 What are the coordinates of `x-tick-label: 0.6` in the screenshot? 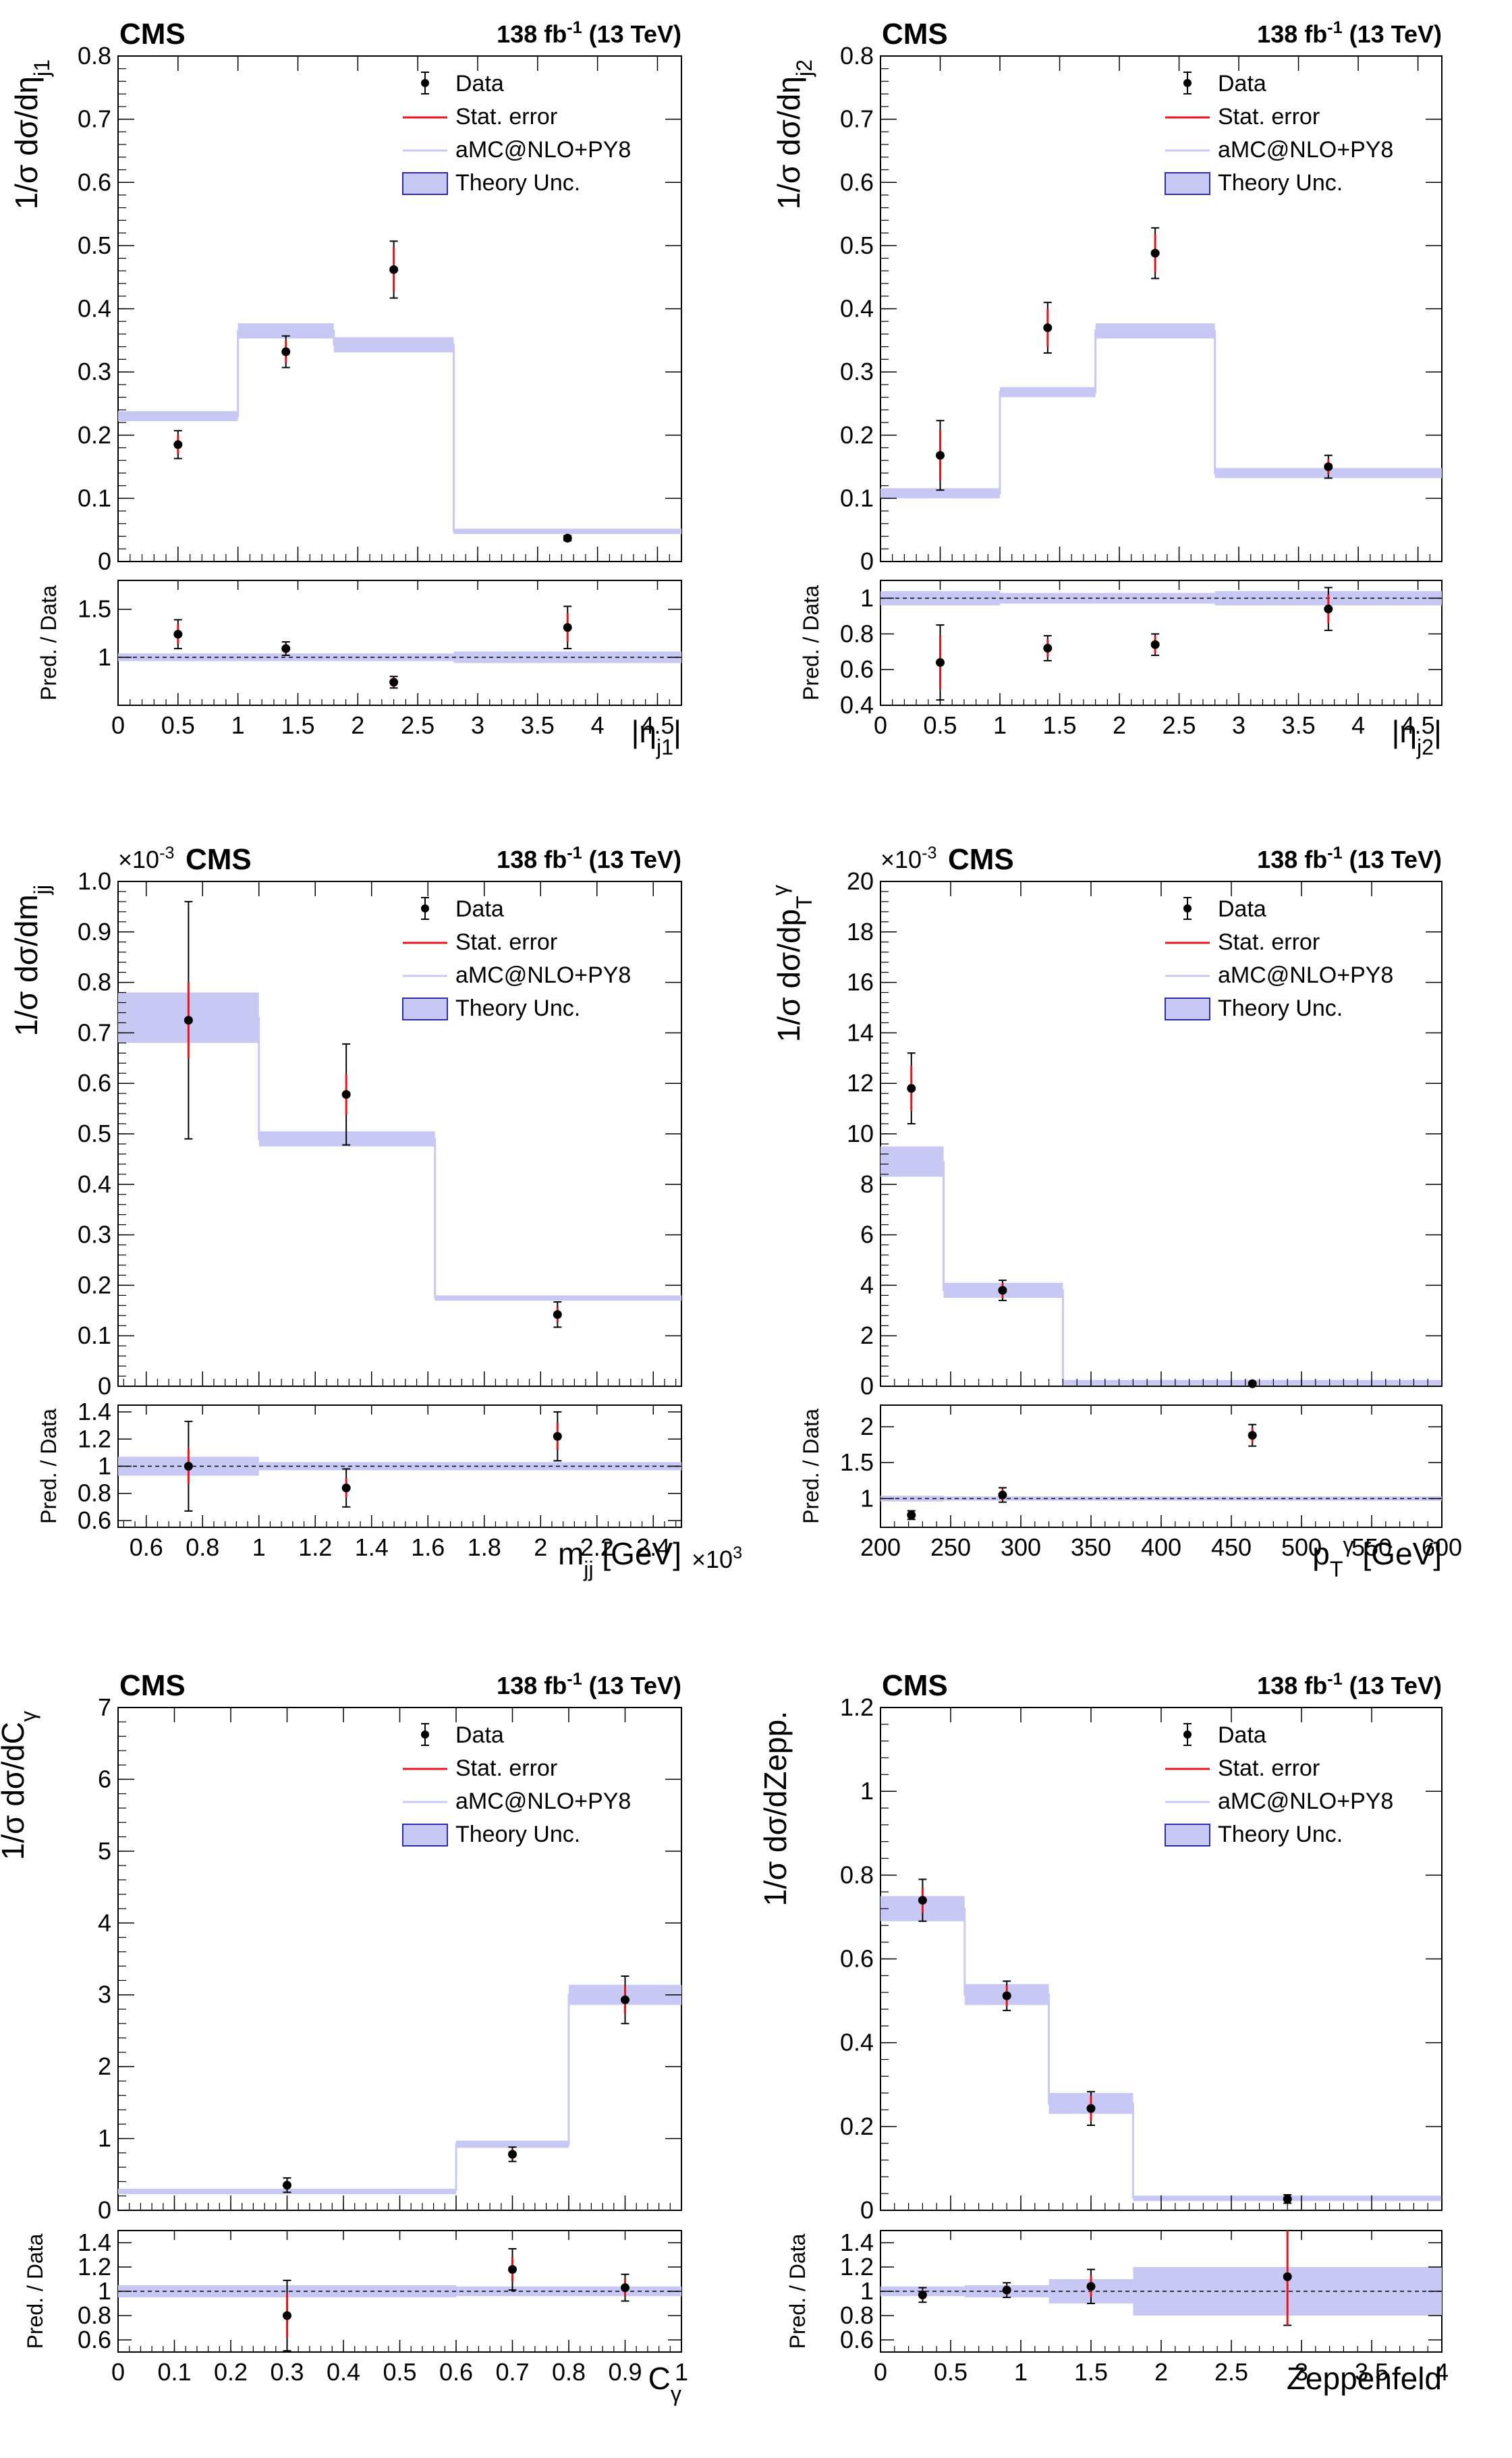 It's located at (456, 2372).